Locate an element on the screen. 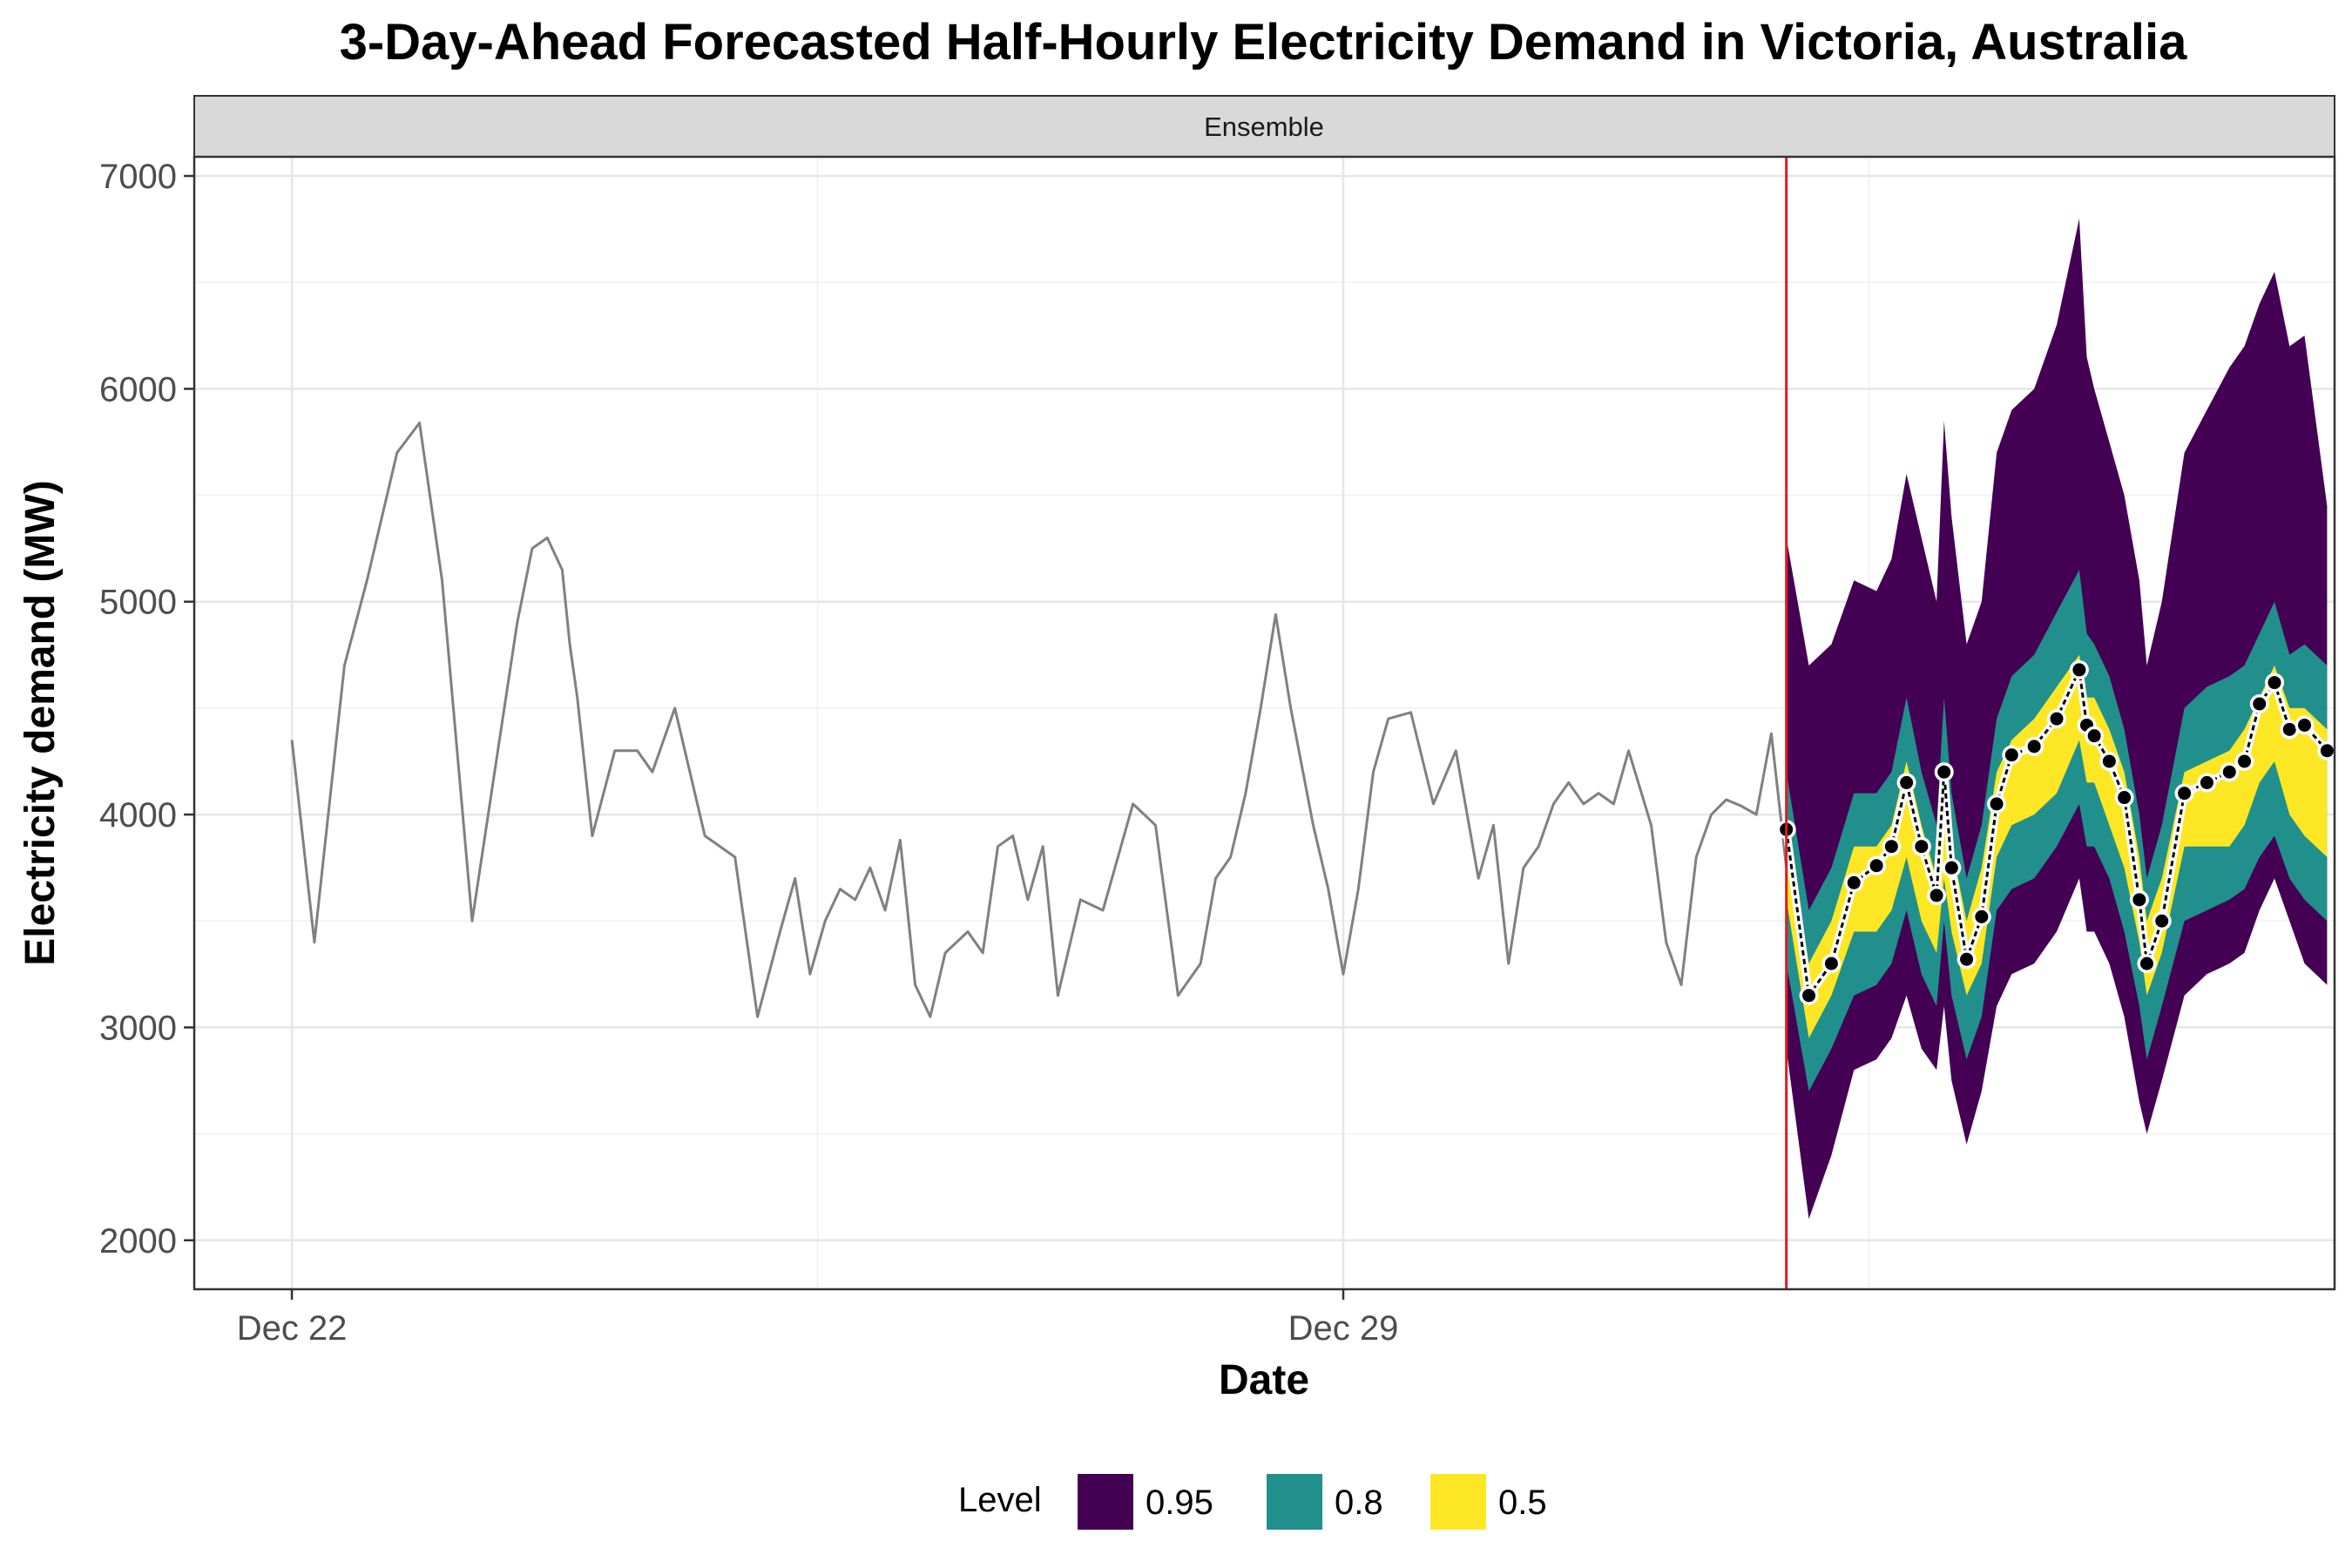 Image resolution: width=2352 pixels, height=1568 pixels. legend-label-0-95: 0.95 is located at coordinates (1179, 1503).